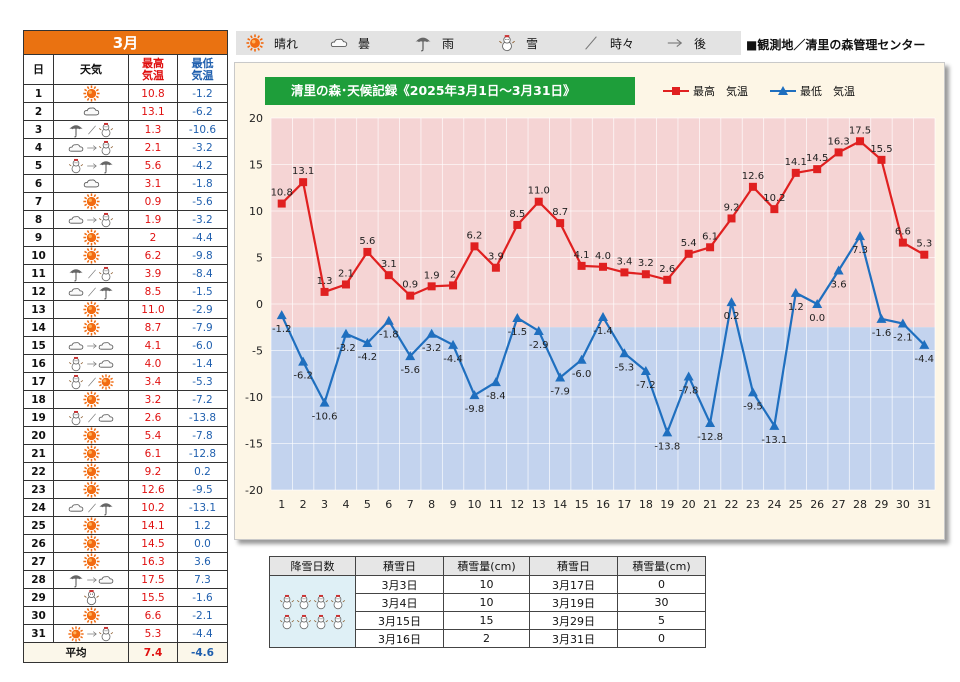  Describe the element at coordinates (125, 183) in the screenshot. I see `day-row: 6 3.1 -1.8` at that location.